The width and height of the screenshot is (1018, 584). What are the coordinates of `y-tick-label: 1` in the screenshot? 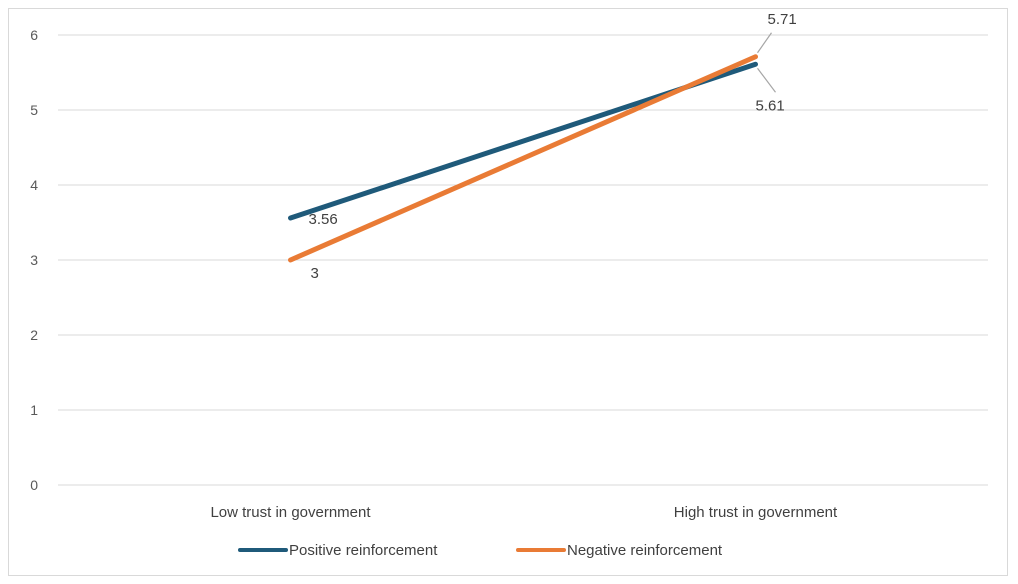 It's located at (34, 410).